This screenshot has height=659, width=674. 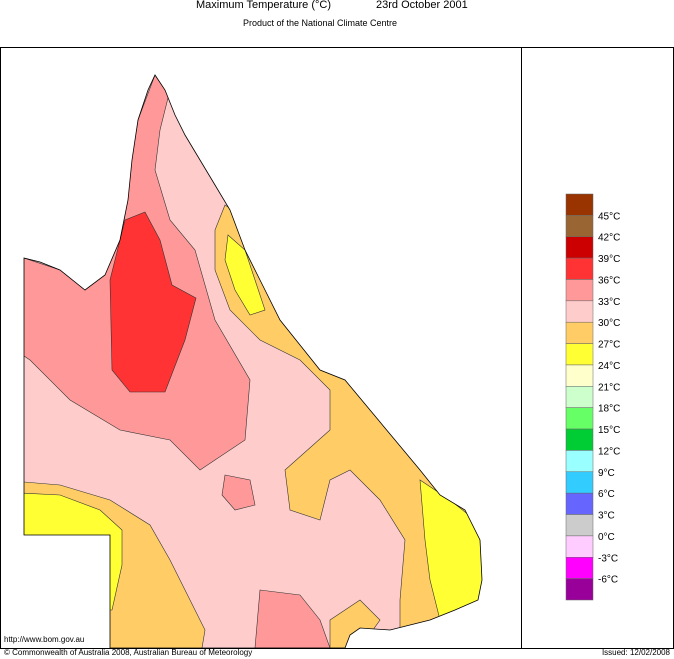 I want to click on legend-label: 0°C, so click(x=606, y=537).